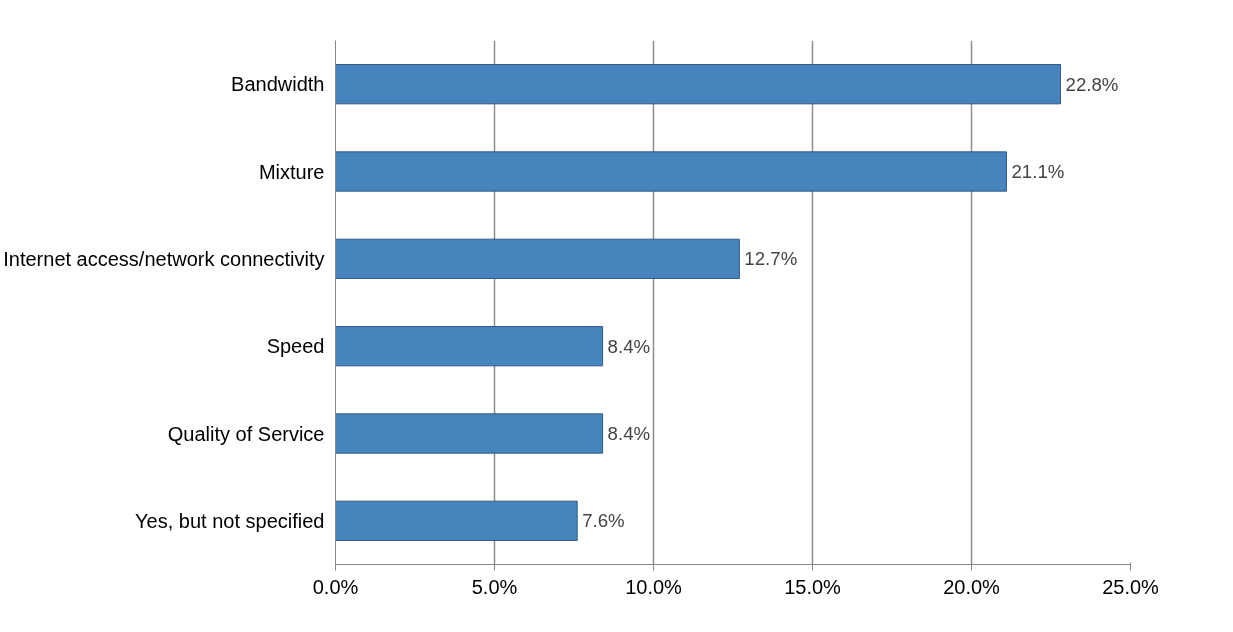 The height and width of the screenshot is (632, 1233). What do you see at coordinates (246, 433) in the screenshot?
I see `y-tick-label: Quality of Service` at bounding box center [246, 433].